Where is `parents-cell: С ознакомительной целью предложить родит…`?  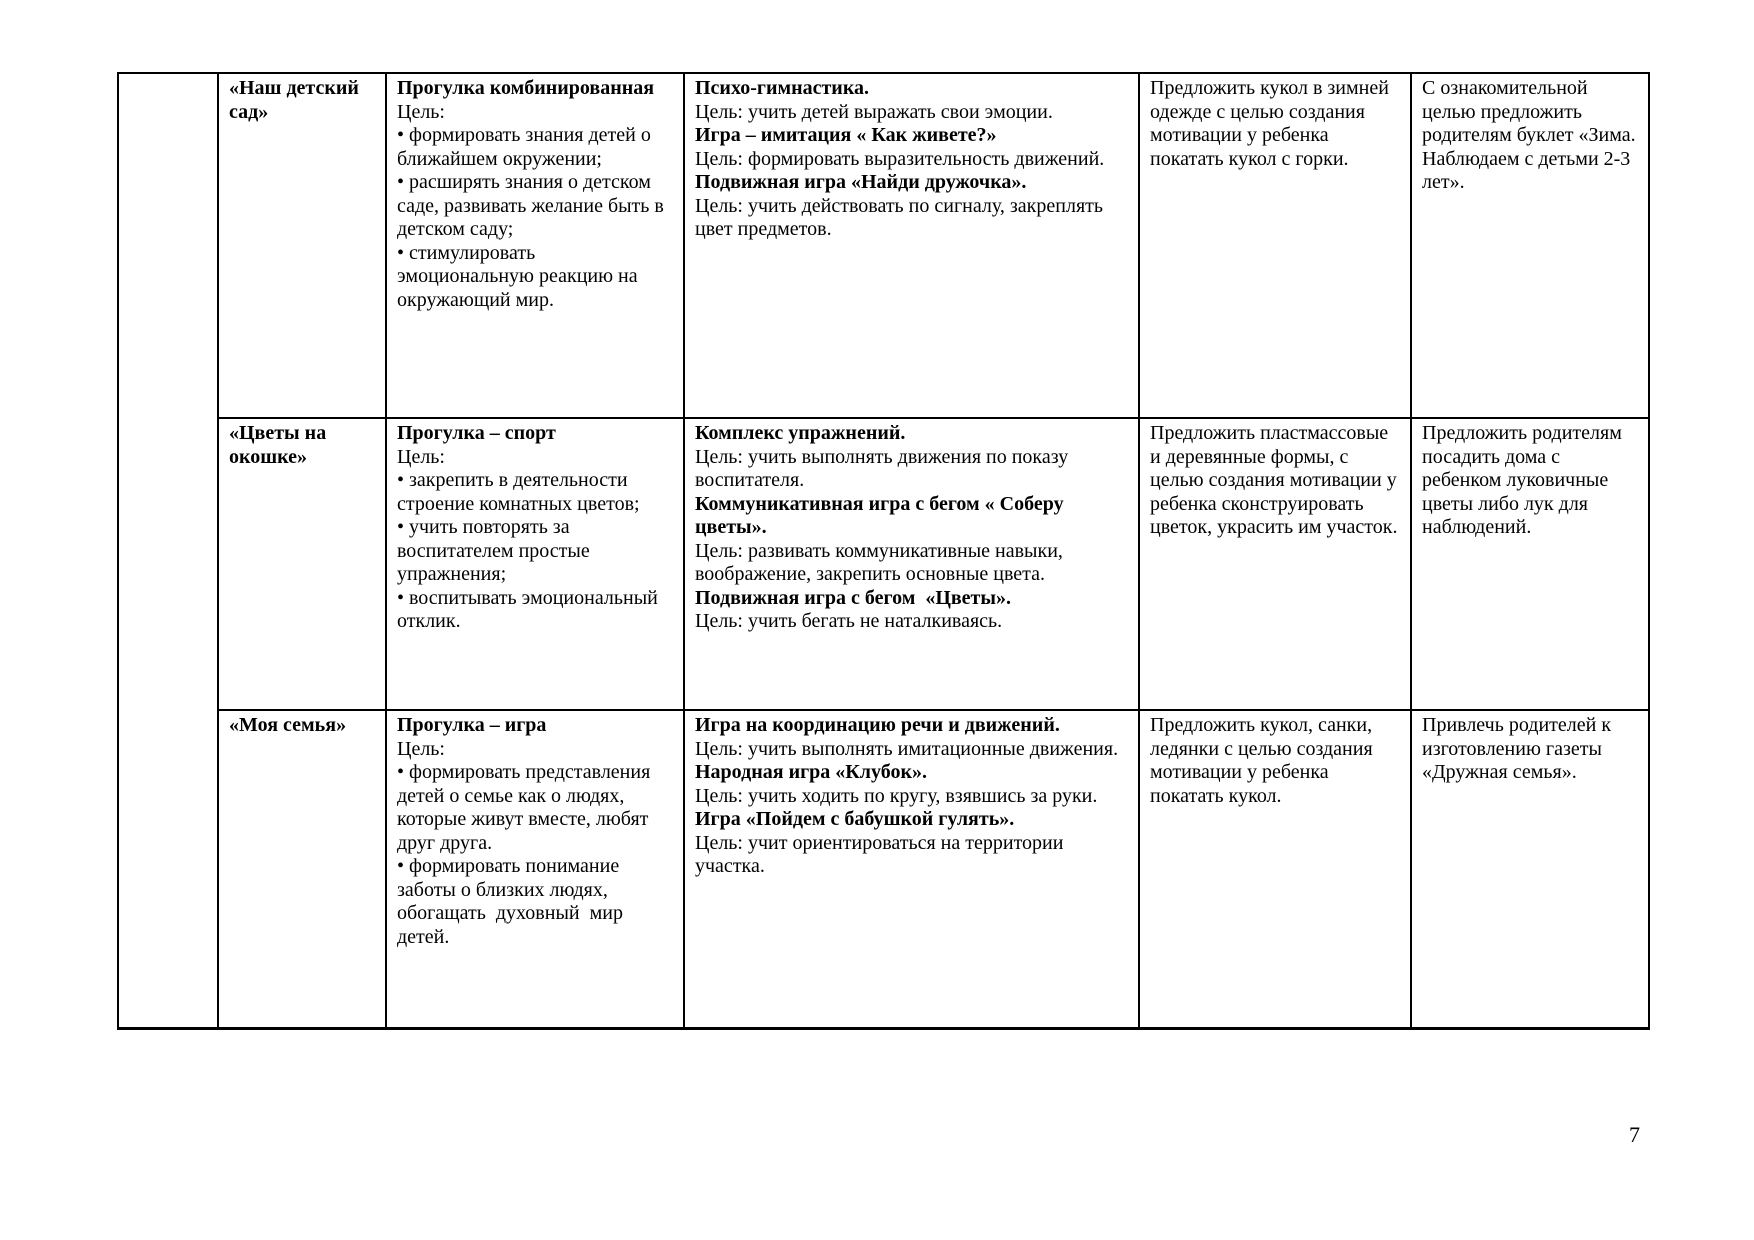
parents-cell: С ознакомительной целью предложить родит… is located at coordinates (1530, 245).